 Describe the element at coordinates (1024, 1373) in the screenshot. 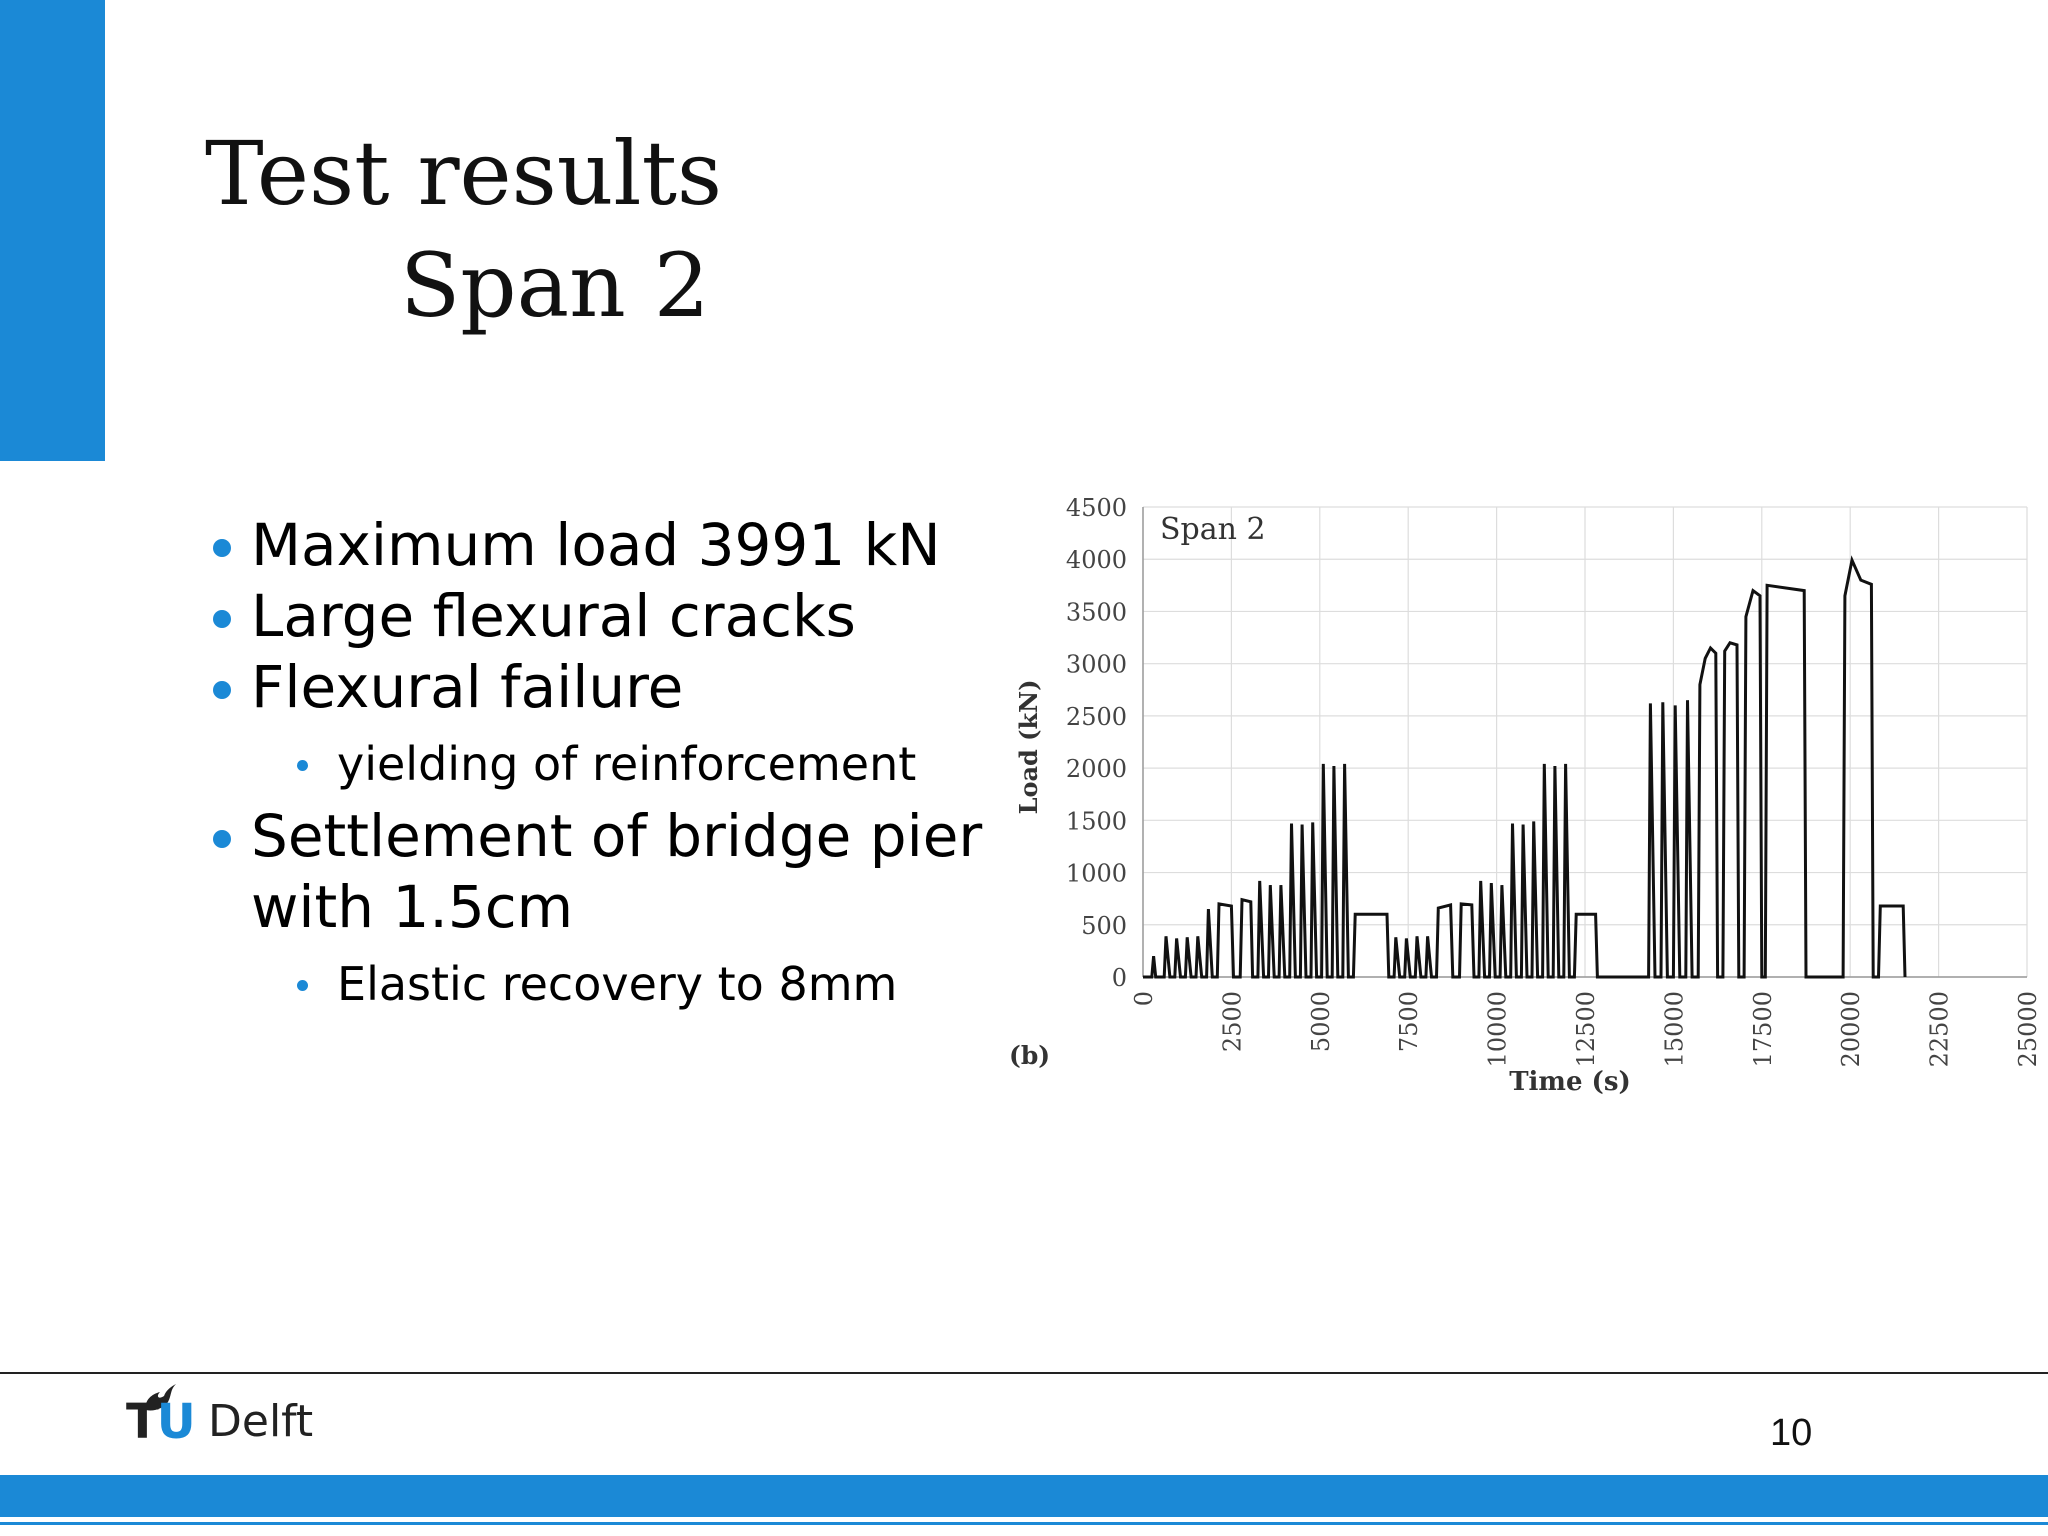

I see `footer-rule` at that location.